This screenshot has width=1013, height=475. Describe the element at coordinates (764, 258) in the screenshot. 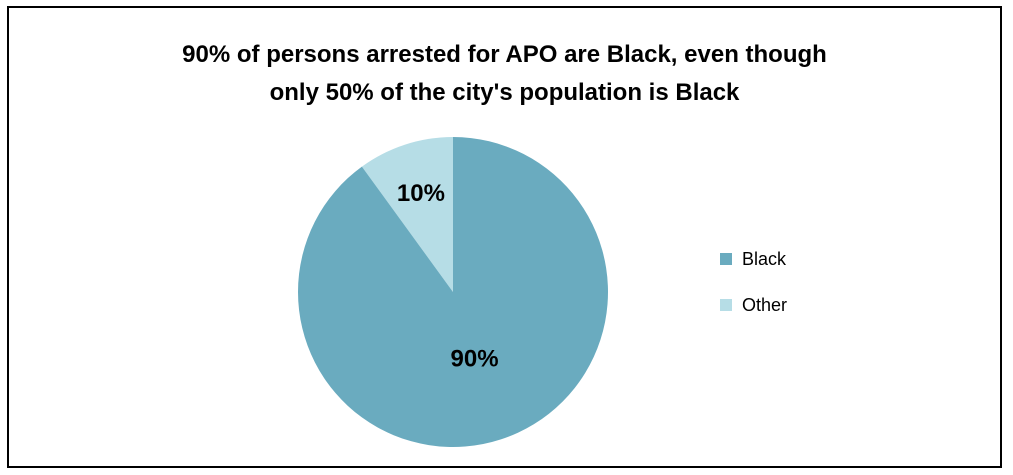

I see `legend-label-black: Black` at that location.